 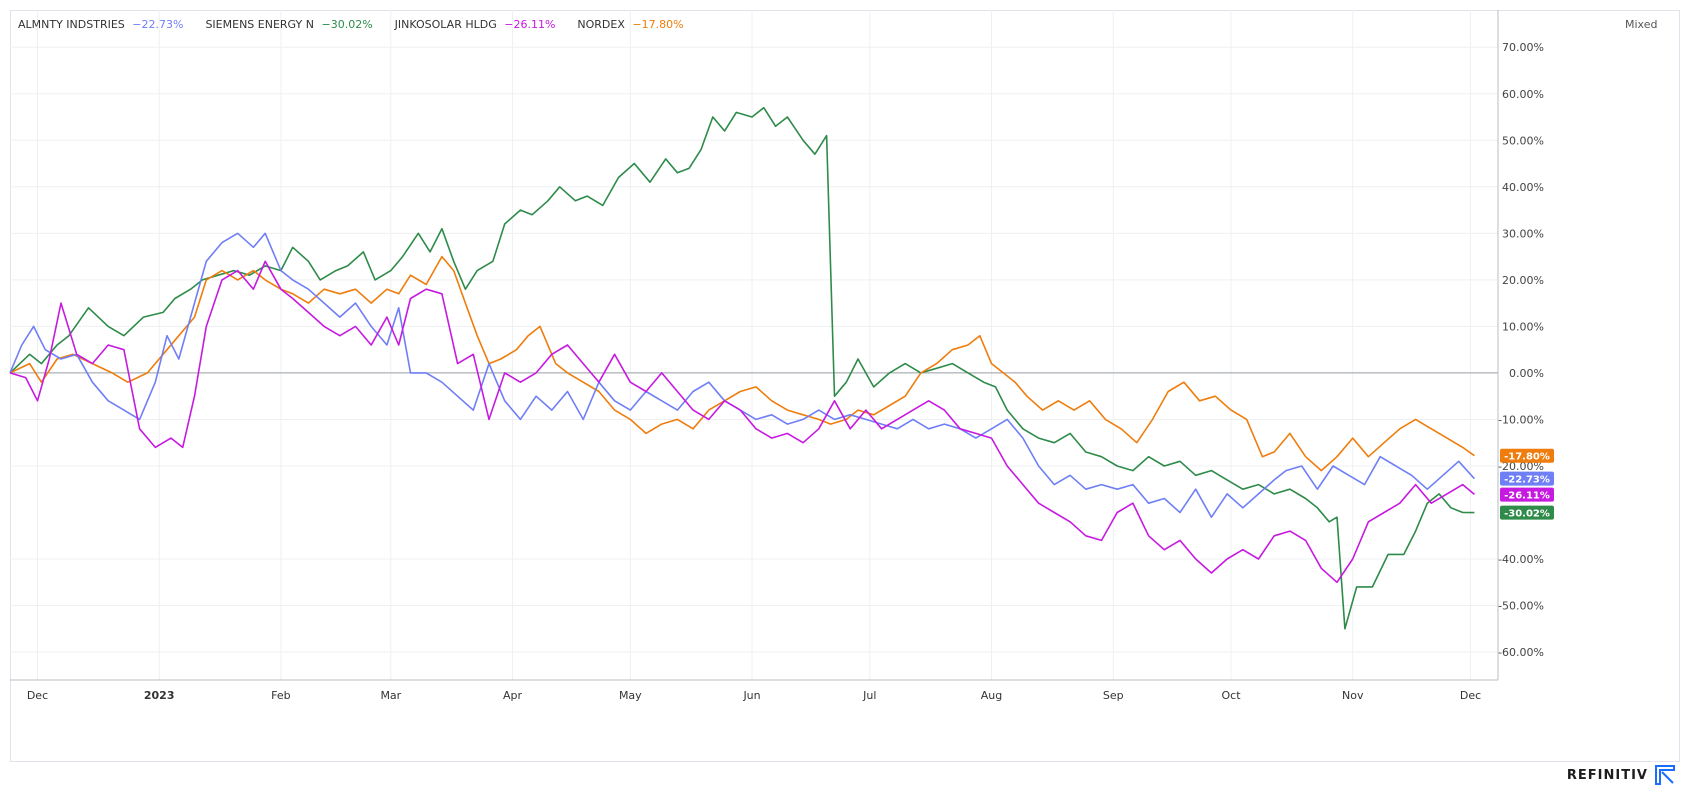 What do you see at coordinates (1526, 373) in the screenshot?
I see `y-tick-label: 0.00%` at bounding box center [1526, 373].